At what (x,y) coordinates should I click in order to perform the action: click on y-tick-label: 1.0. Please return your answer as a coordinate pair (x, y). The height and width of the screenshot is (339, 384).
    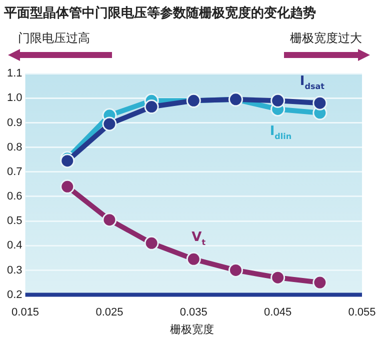
    Looking at the image, I should click on (14, 98).